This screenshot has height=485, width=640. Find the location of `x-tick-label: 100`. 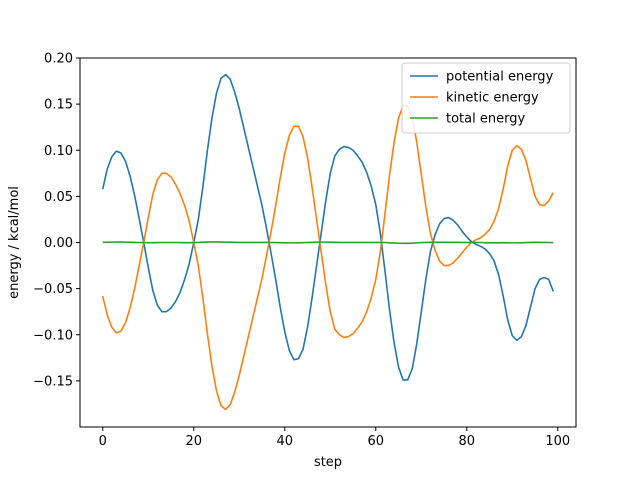

x-tick-label: 100 is located at coordinates (557, 441).